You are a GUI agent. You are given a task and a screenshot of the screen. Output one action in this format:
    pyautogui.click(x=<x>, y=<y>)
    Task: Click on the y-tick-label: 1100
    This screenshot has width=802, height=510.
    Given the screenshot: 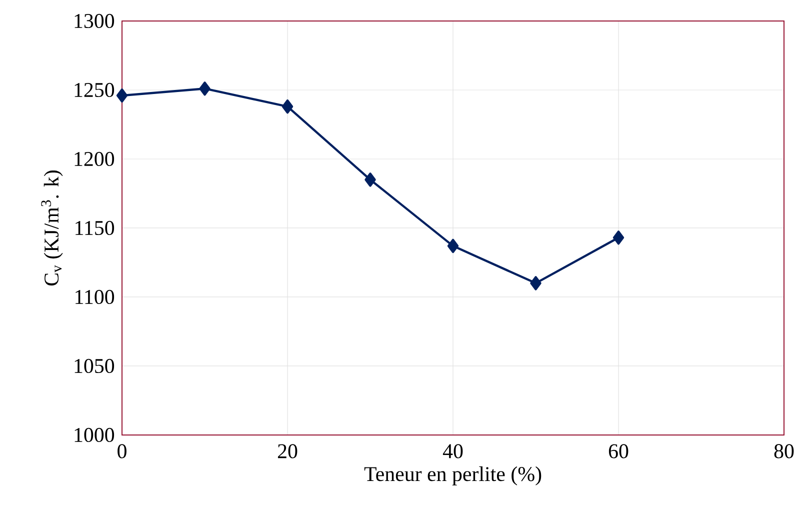 What is the action you would take?
    pyautogui.click(x=95, y=297)
    